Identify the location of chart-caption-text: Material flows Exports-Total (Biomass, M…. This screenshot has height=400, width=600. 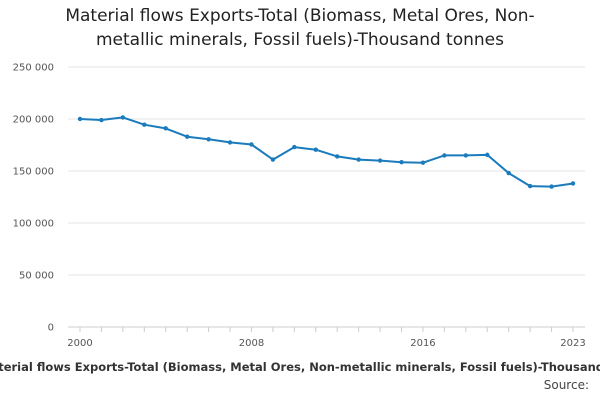
(300, 367).